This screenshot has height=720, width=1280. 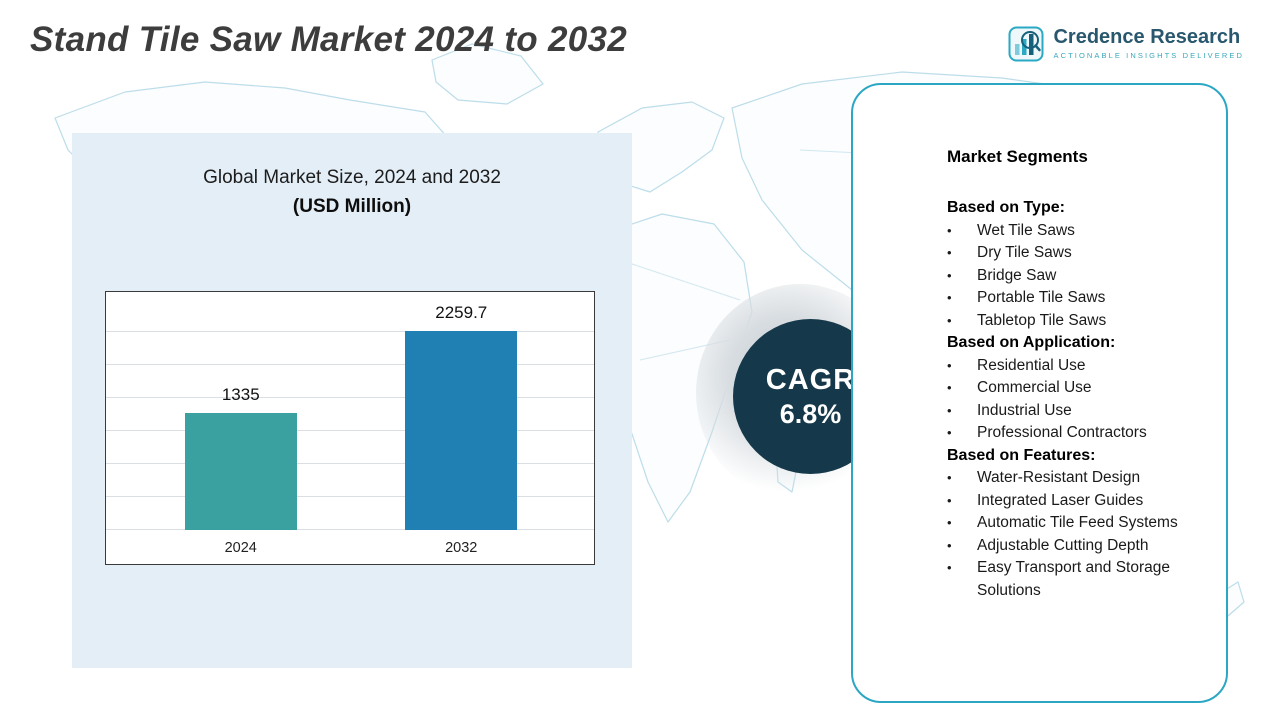 I want to click on logo-tagline: Actionable Insights Delivered, so click(x=1148, y=55).